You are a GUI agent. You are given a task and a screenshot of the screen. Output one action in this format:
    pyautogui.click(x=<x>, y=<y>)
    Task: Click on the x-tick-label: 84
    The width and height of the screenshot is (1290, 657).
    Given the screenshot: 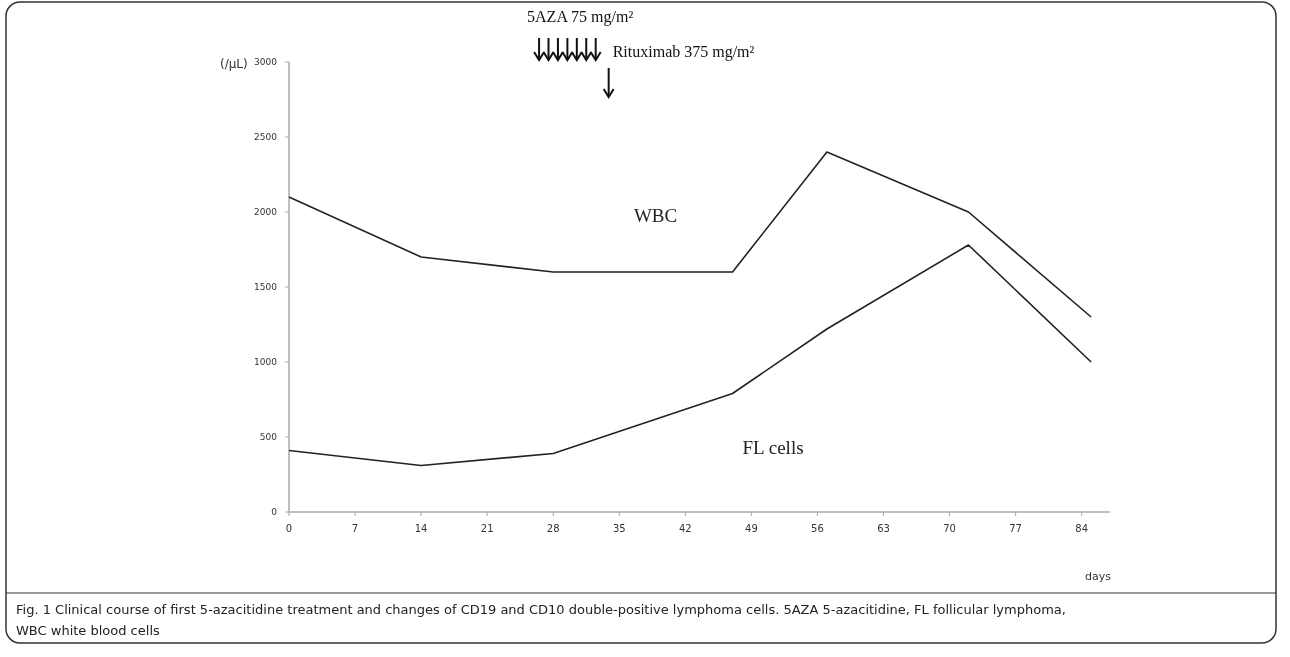 What is the action you would take?
    pyautogui.click(x=1082, y=528)
    